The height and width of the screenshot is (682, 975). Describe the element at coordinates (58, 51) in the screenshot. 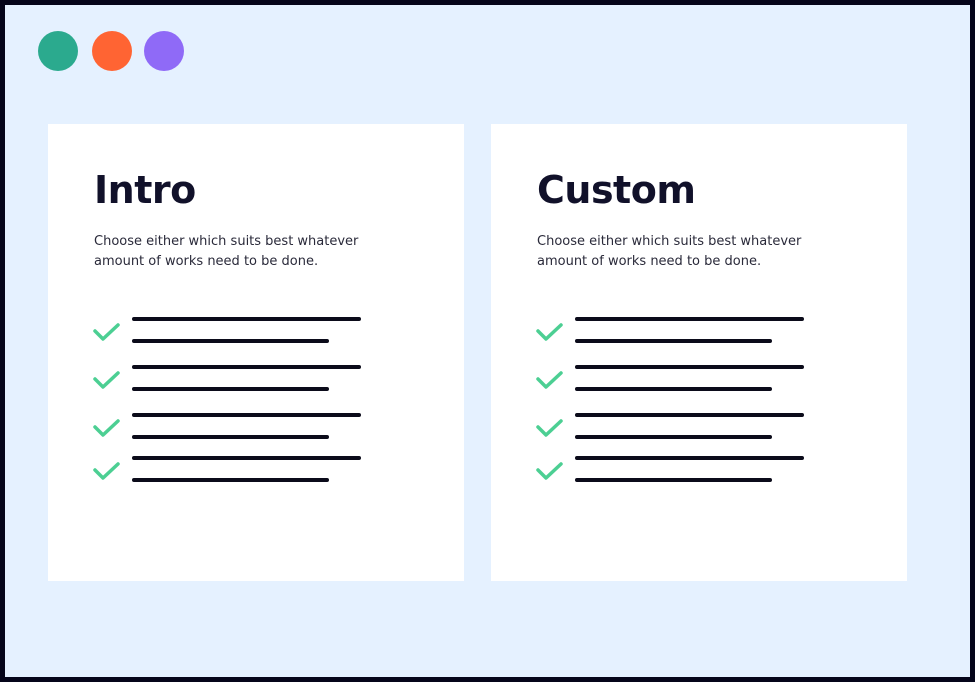

I see `window-dot-green` at that location.